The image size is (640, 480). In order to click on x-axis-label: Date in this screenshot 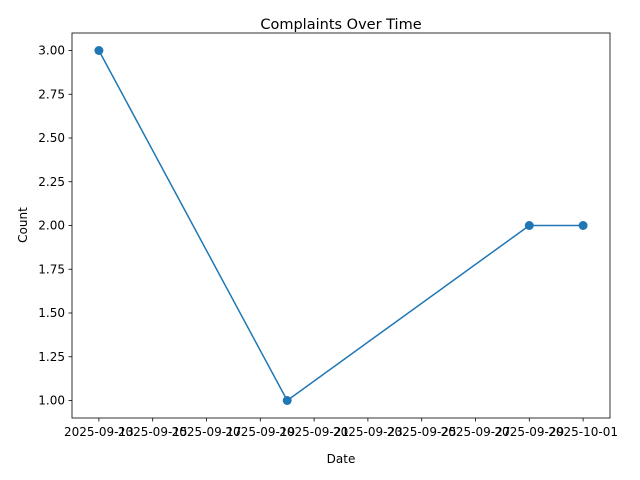, I will do `click(341, 459)`.